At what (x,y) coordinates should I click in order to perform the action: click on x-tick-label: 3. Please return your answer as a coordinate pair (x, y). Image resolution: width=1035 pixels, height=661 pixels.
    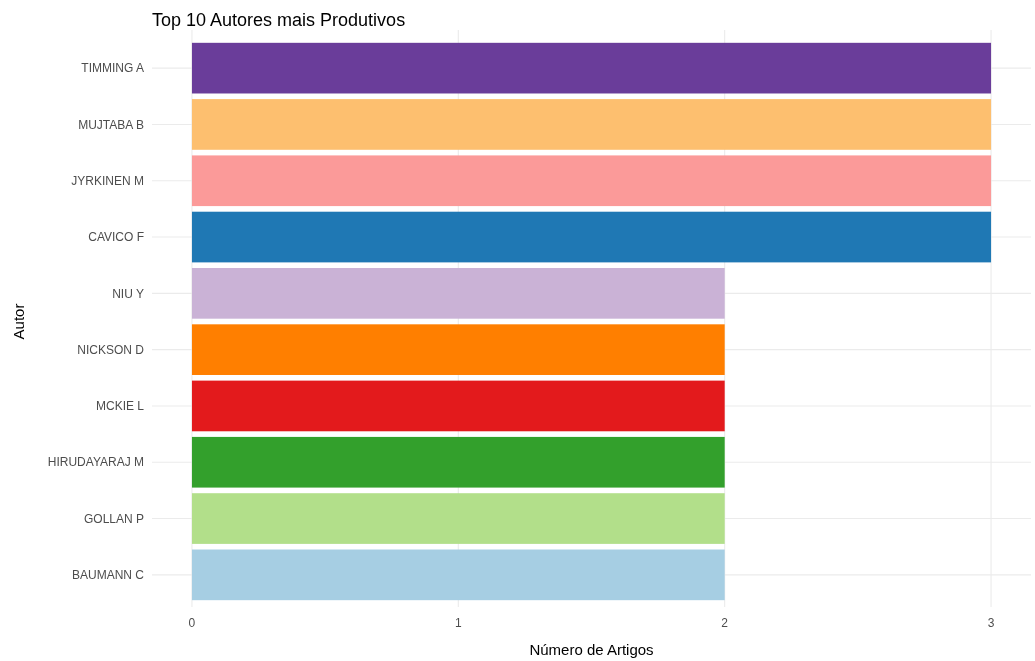
    Looking at the image, I should click on (991, 623).